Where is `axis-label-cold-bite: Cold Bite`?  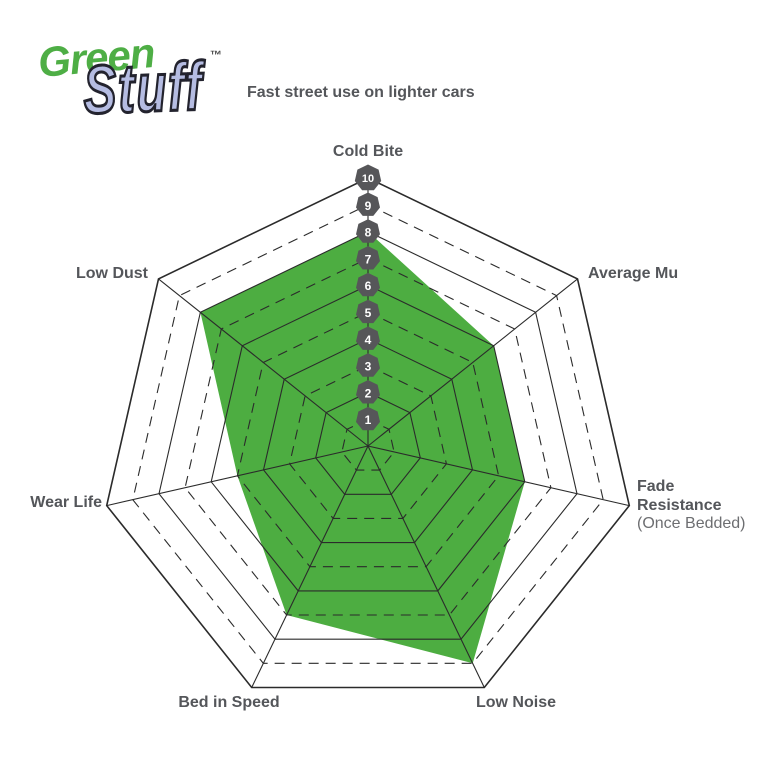
axis-label-cold-bite: Cold Bite is located at coordinates (368, 151).